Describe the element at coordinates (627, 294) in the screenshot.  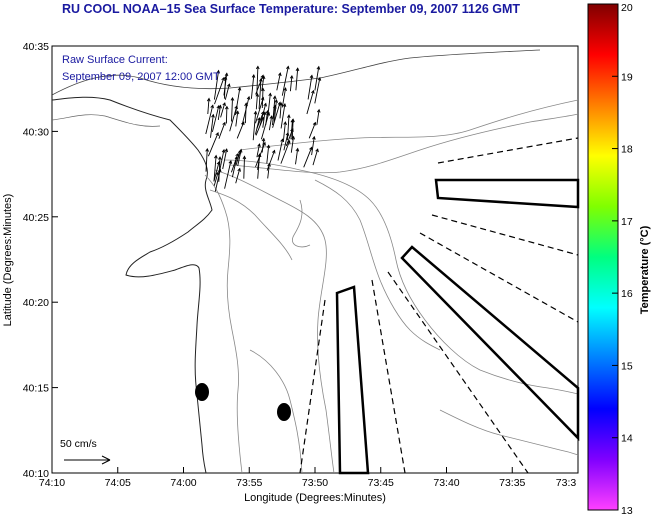
I see `colorbar-tick-label: 16` at that location.